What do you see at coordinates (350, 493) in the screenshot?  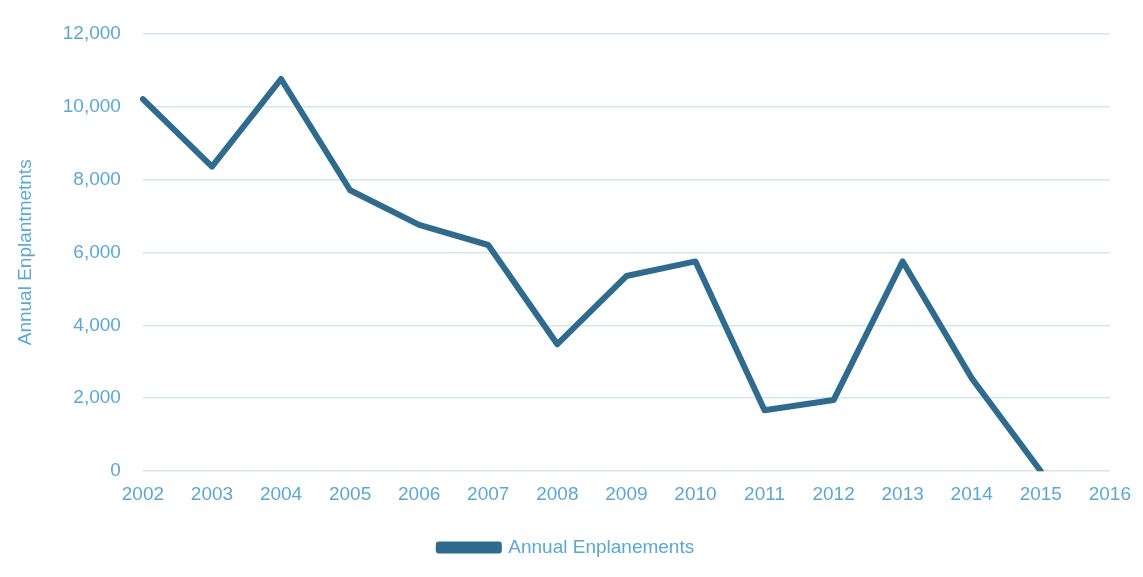 I see `x-tick-label: 2005` at bounding box center [350, 493].